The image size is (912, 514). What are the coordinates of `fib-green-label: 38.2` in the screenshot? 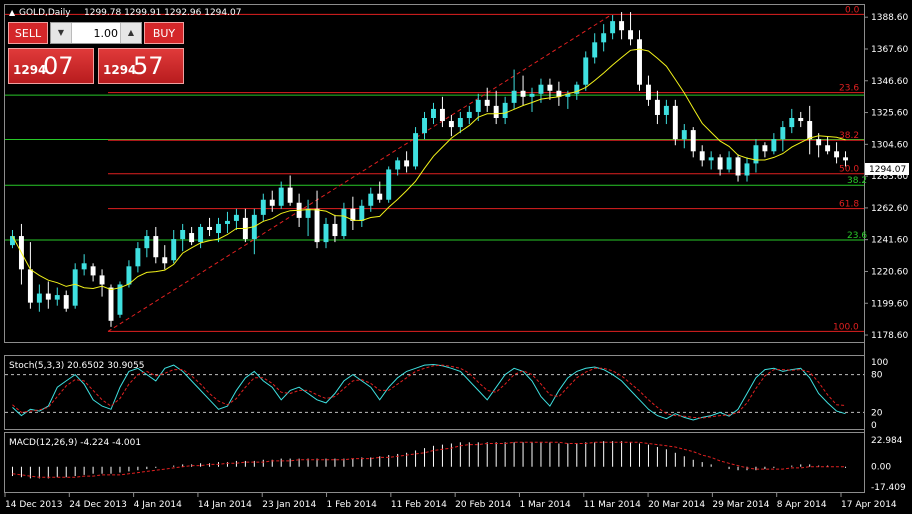 It's located at (857, 181).